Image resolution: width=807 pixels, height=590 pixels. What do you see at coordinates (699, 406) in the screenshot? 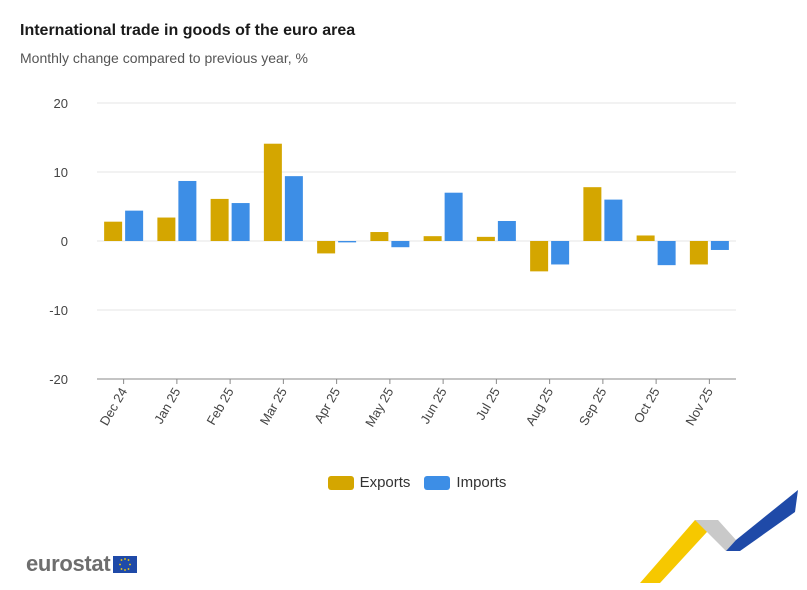
I see `x-tick-label: Nov 25` at bounding box center [699, 406].